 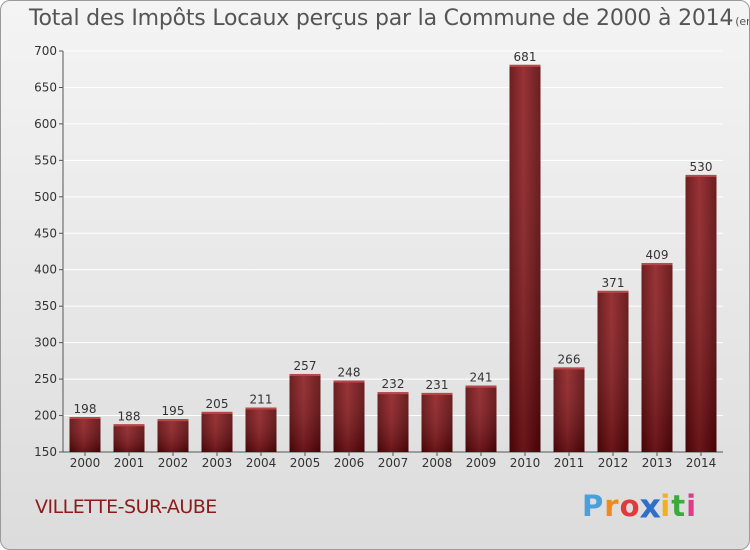 What do you see at coordinates (437, 463) in the screenshot?
I see `x-tick-label: 2008` at bounding box center [437, 463].